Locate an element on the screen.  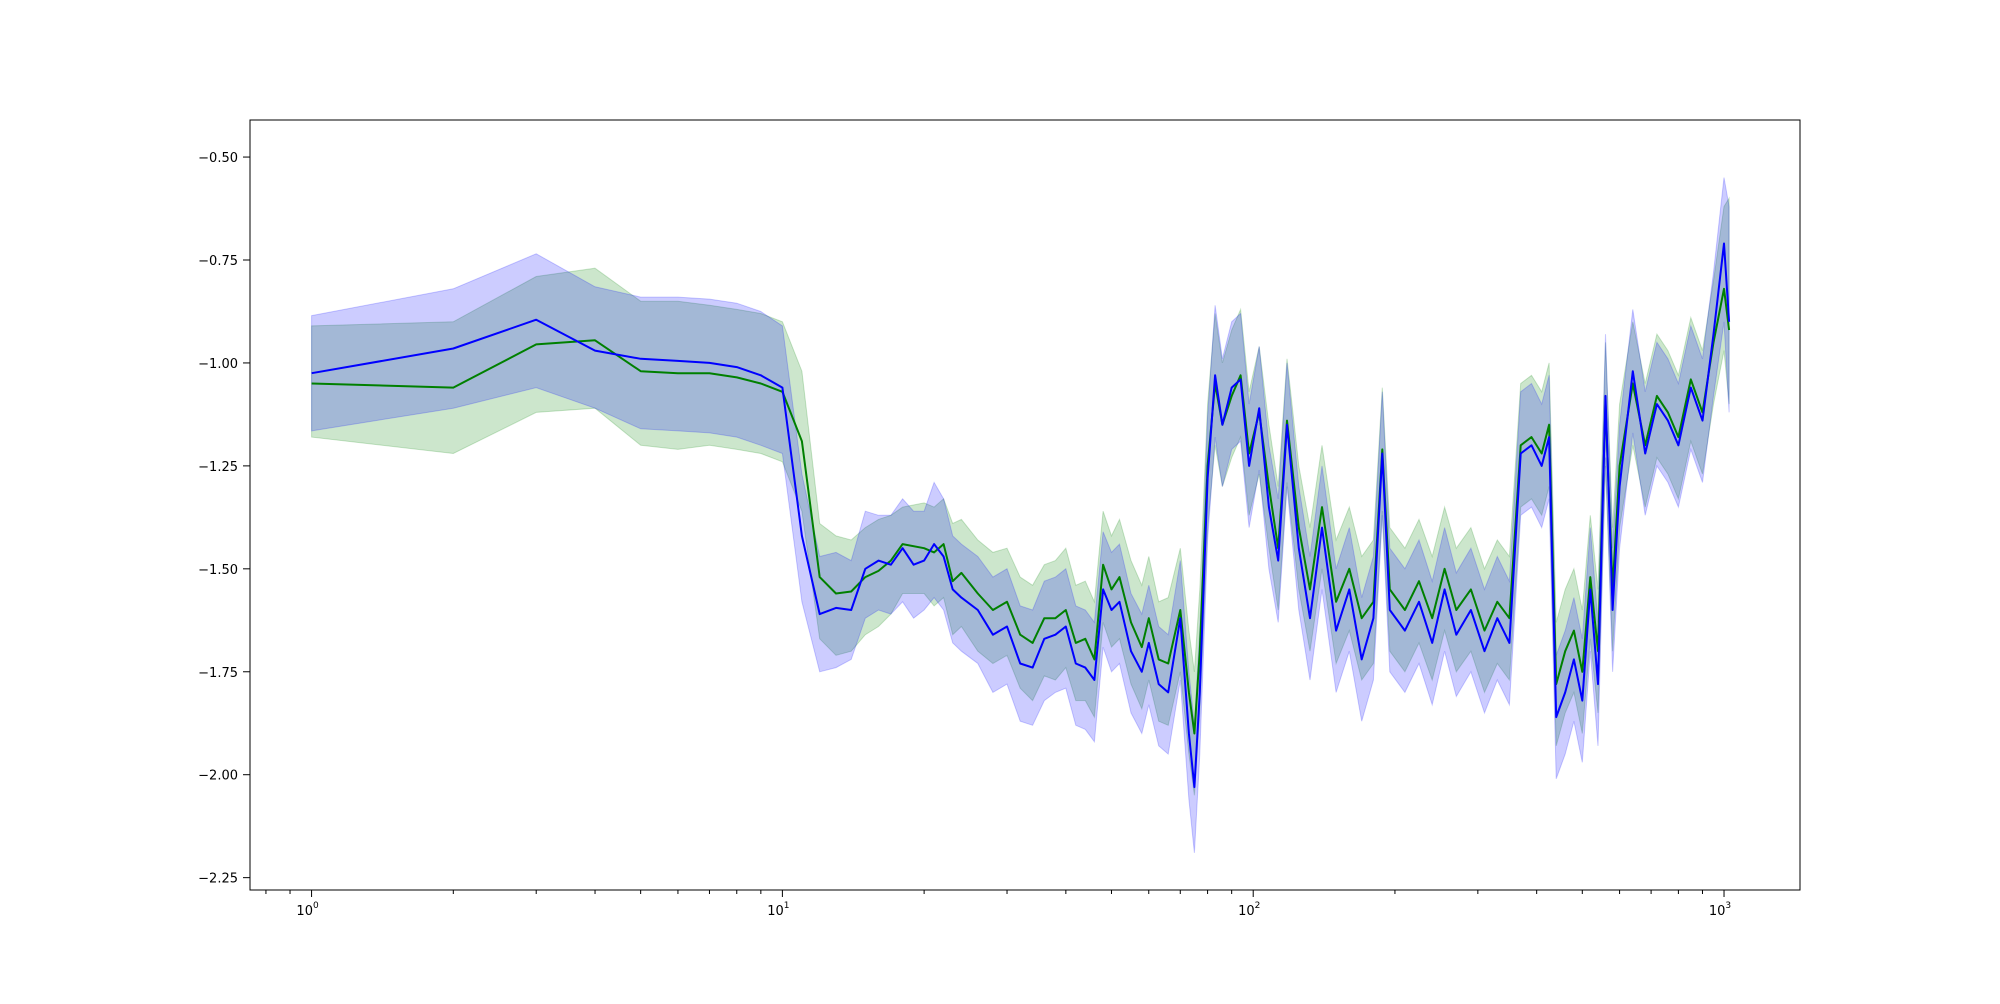
y-tick-label: −2.25 is located at coordinates (218, 879).